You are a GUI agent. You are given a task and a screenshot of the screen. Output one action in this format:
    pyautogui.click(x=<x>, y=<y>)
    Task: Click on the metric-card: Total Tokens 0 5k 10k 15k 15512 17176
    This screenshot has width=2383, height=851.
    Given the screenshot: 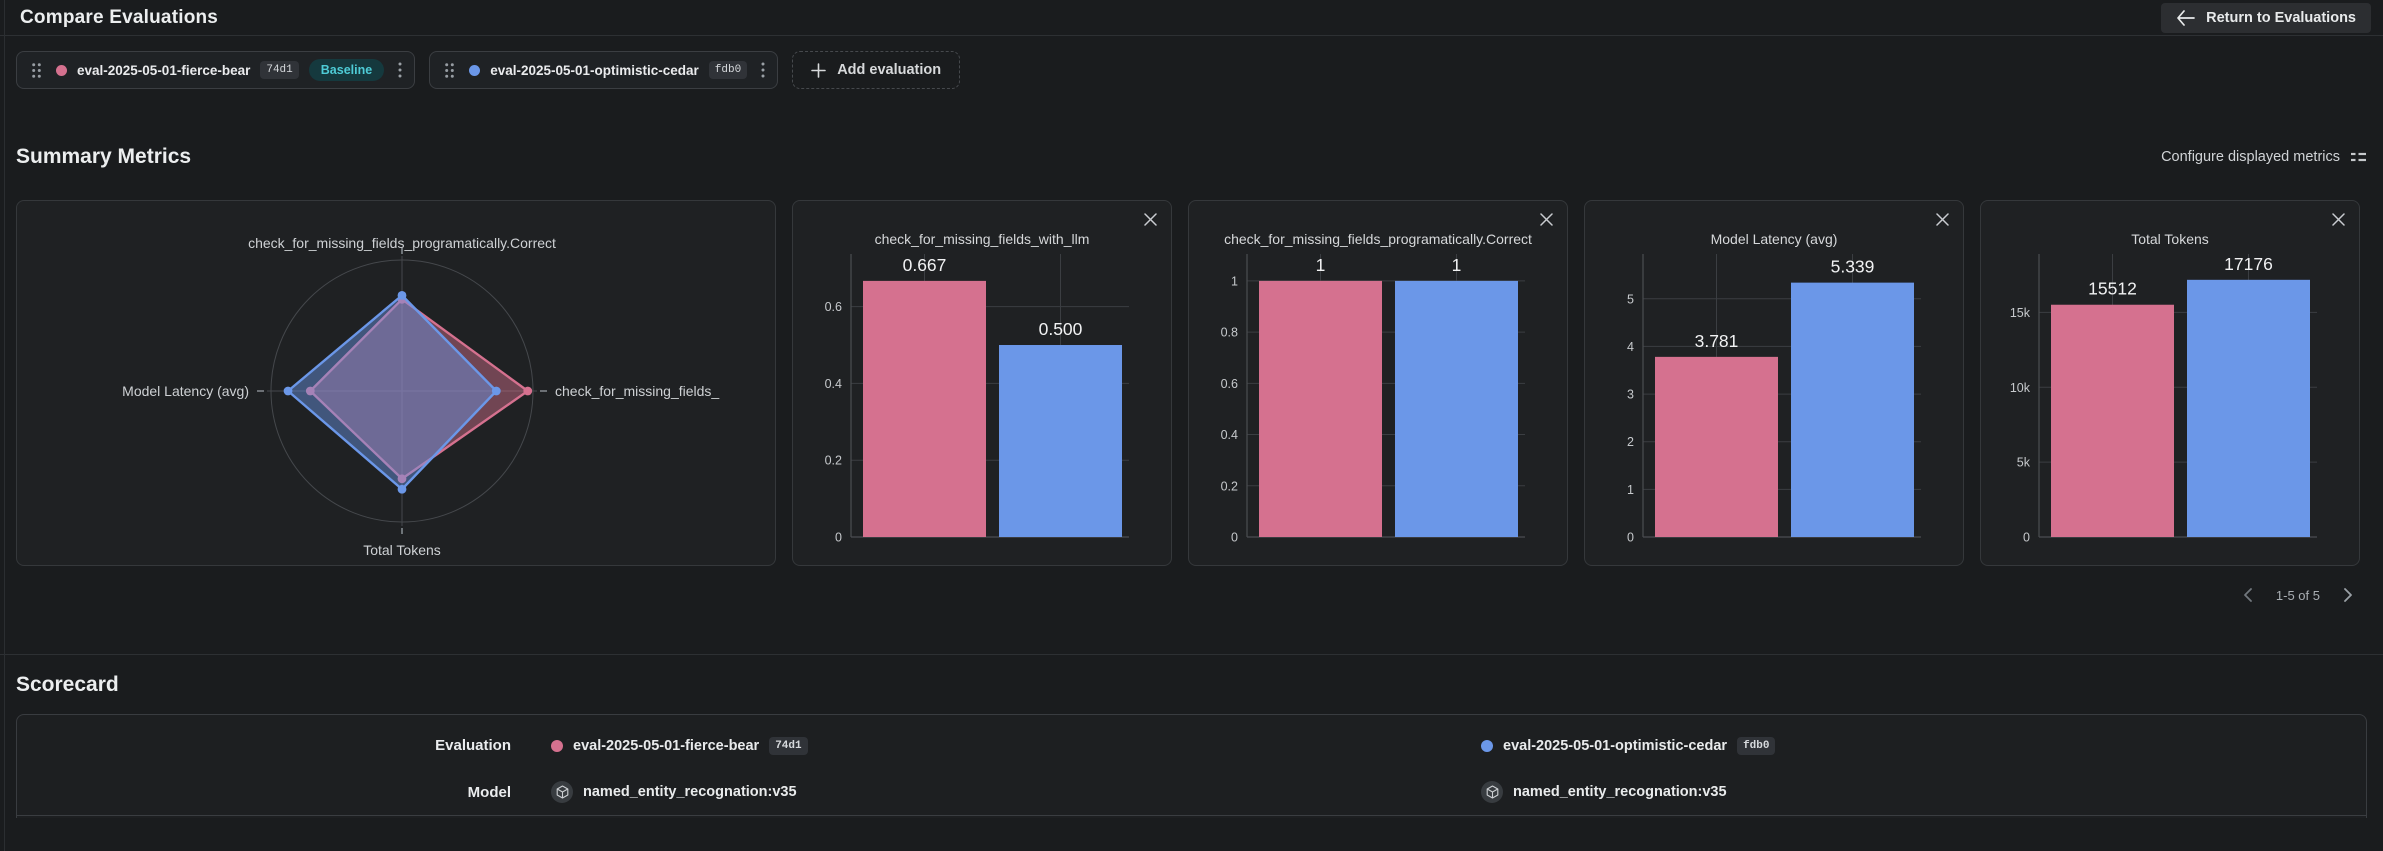 What is the action you would take?
    pyautogui.click(x=2170, y=383)
    